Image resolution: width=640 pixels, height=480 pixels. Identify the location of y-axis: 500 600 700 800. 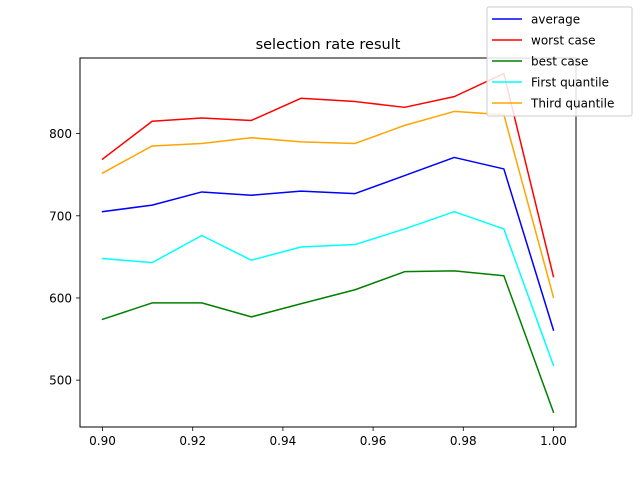
(64, 257).